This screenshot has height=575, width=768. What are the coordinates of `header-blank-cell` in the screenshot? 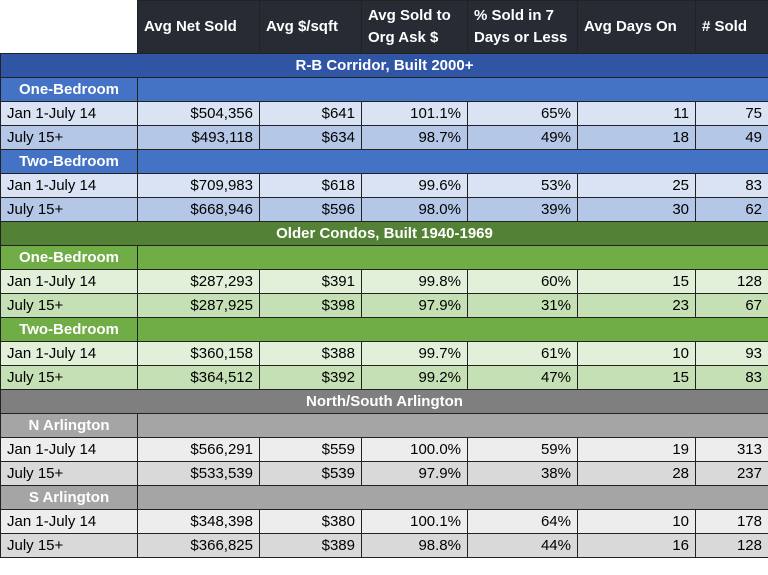 It's located at (69, 27).